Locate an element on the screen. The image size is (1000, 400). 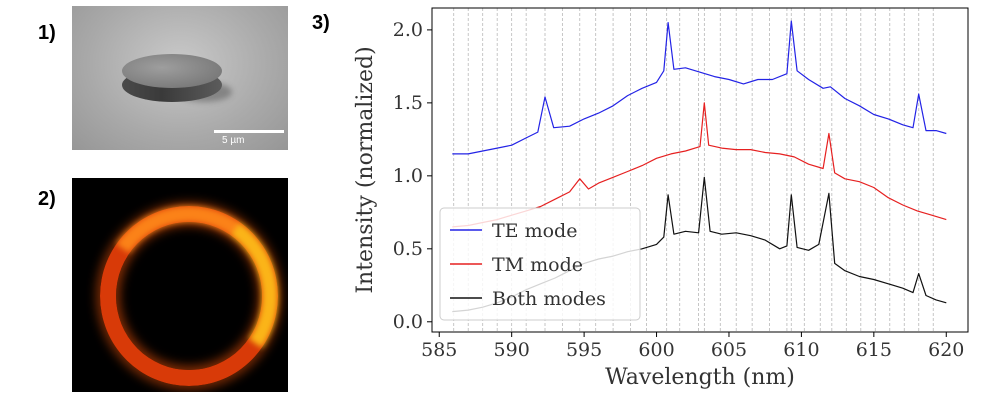
x-axis-ticks: 585 590 595 600 605 610 615 620 is located at coordinates (692, 346).